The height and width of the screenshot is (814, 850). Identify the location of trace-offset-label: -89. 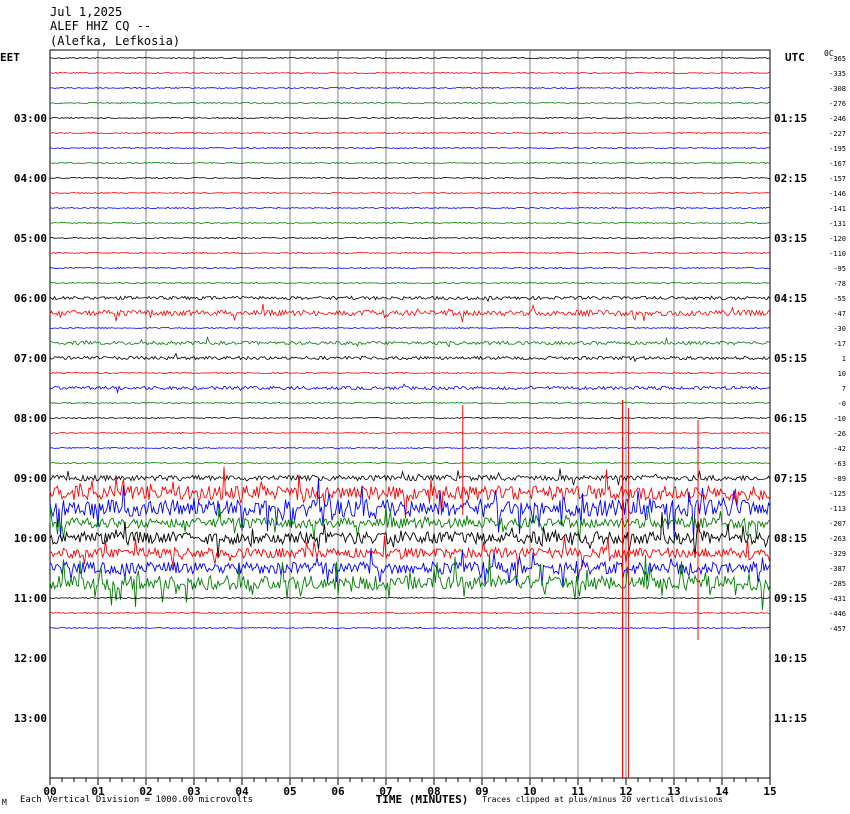
(839, 479).